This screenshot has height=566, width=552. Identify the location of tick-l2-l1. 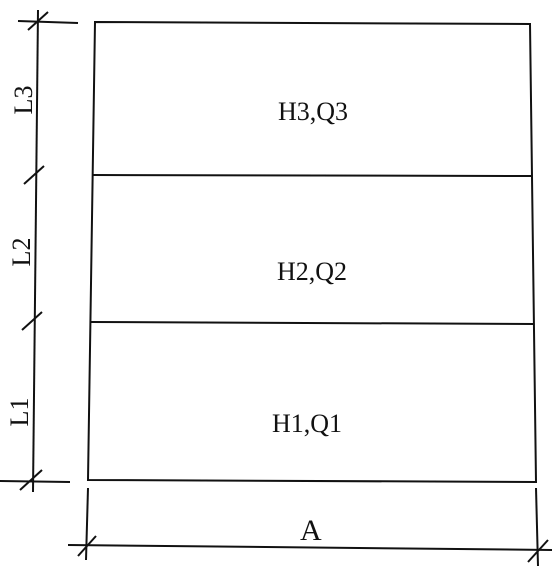
(32, 321).